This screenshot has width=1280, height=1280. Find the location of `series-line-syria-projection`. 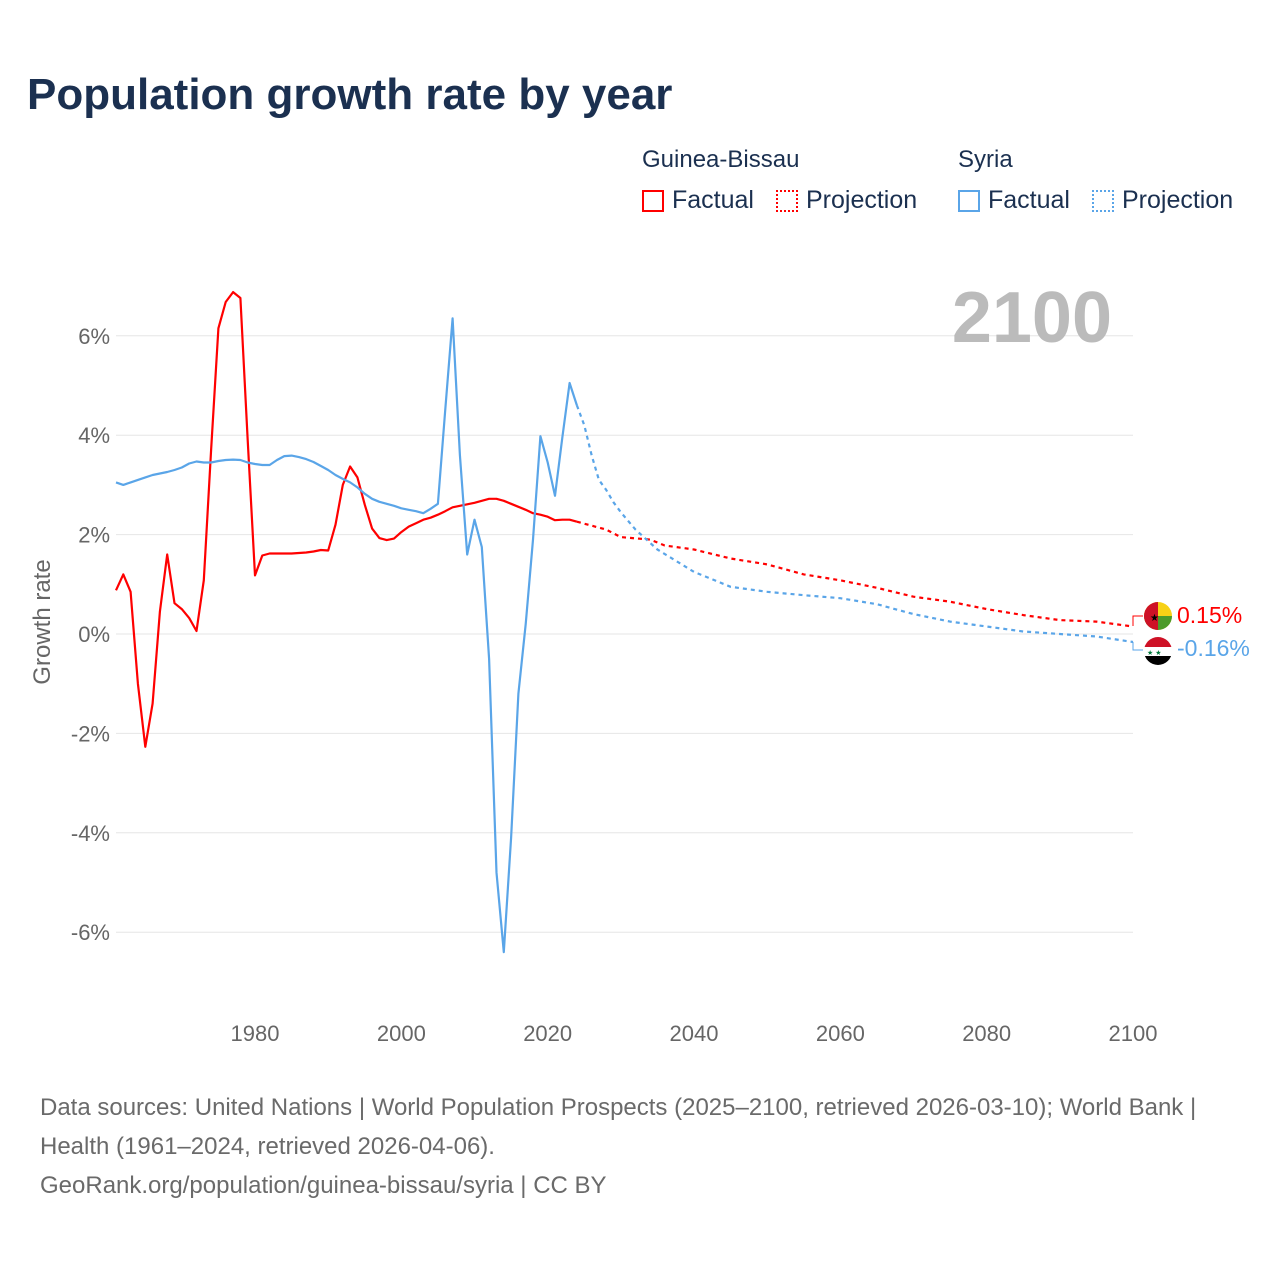

series-line-syria-projection is located at coordinates (854, 524).